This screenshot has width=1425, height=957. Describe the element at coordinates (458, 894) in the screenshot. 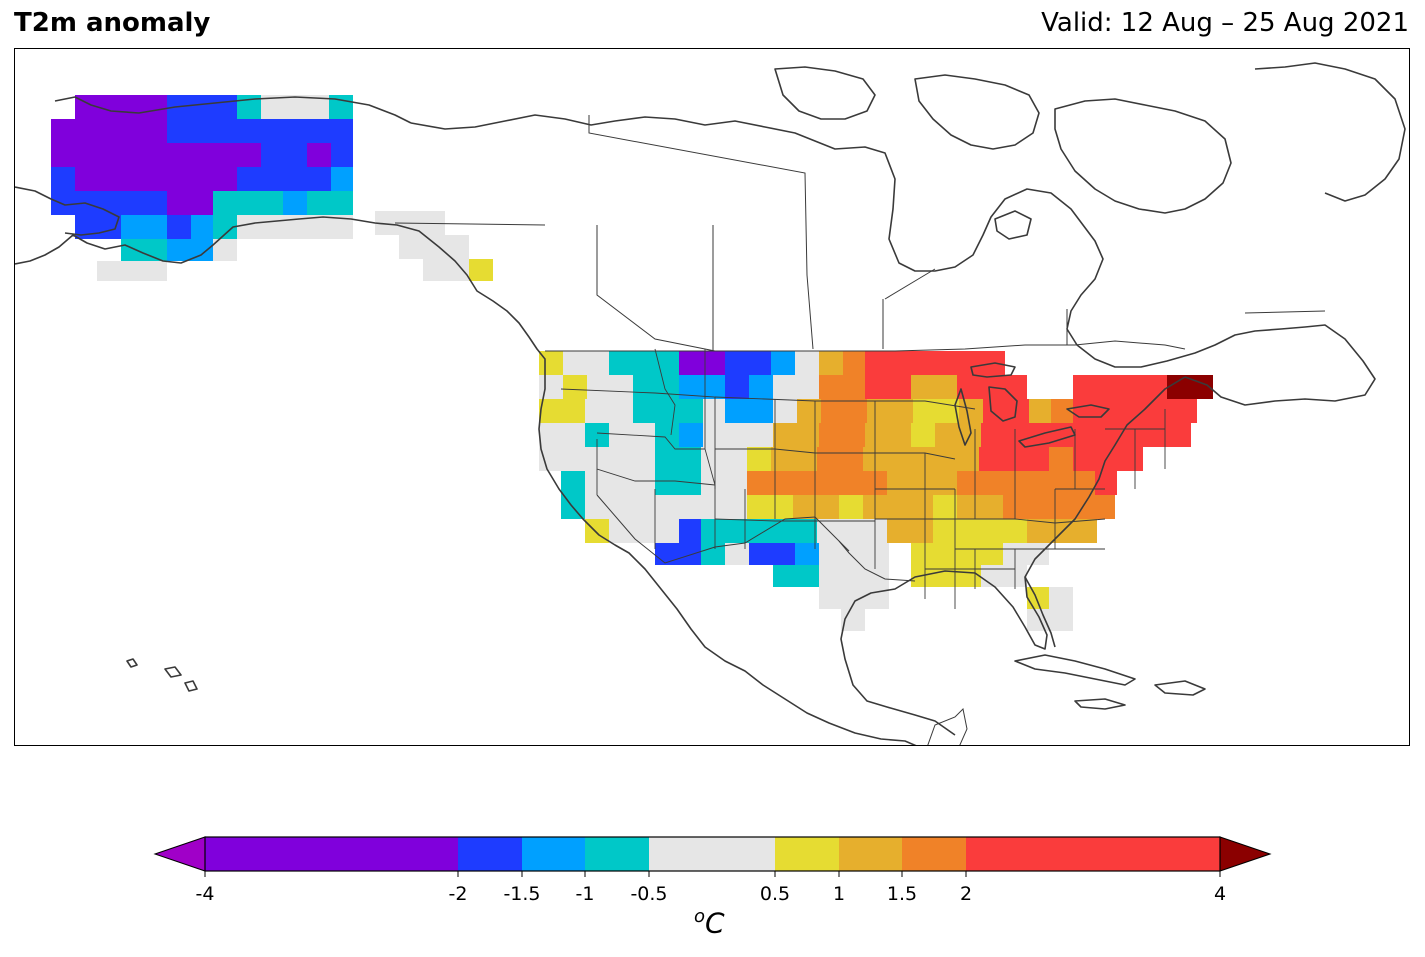

I see `colorbar-tick-label: -2` at that location.